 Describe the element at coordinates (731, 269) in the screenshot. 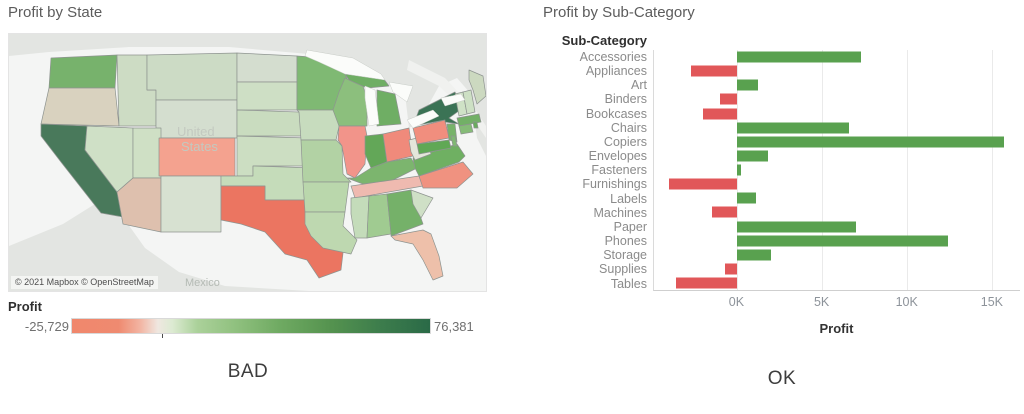

I see `bar-supplies` at that location.